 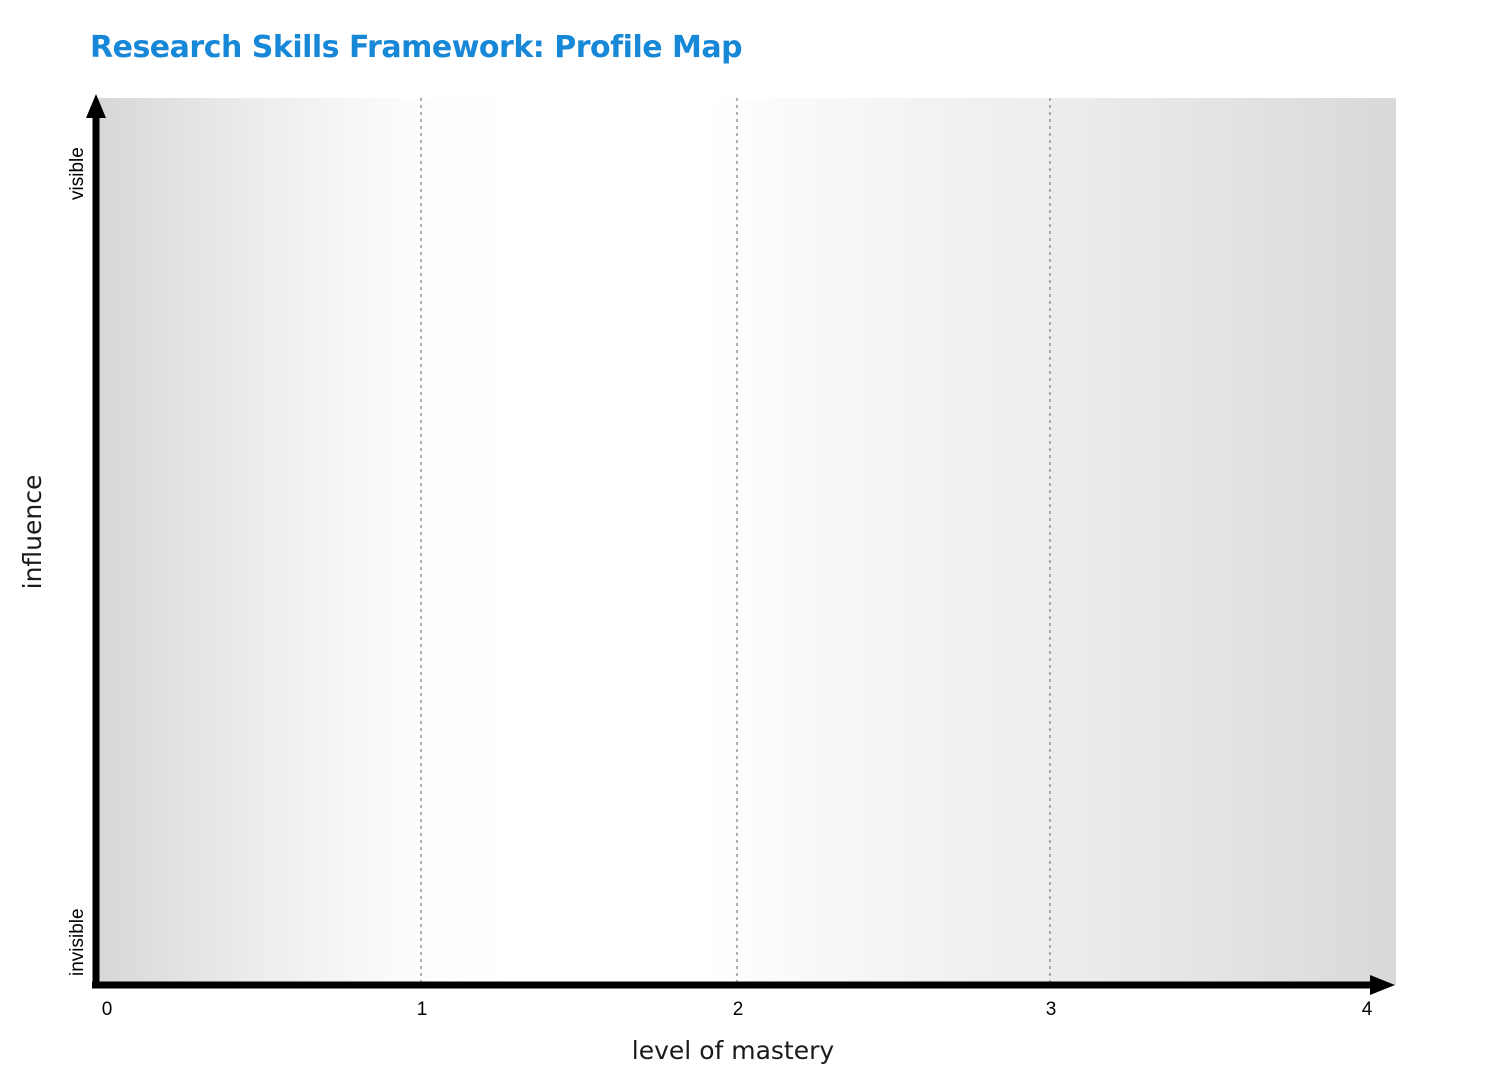 I want to click on x-tick-label-2: 2, so click(x=738, y=1009).